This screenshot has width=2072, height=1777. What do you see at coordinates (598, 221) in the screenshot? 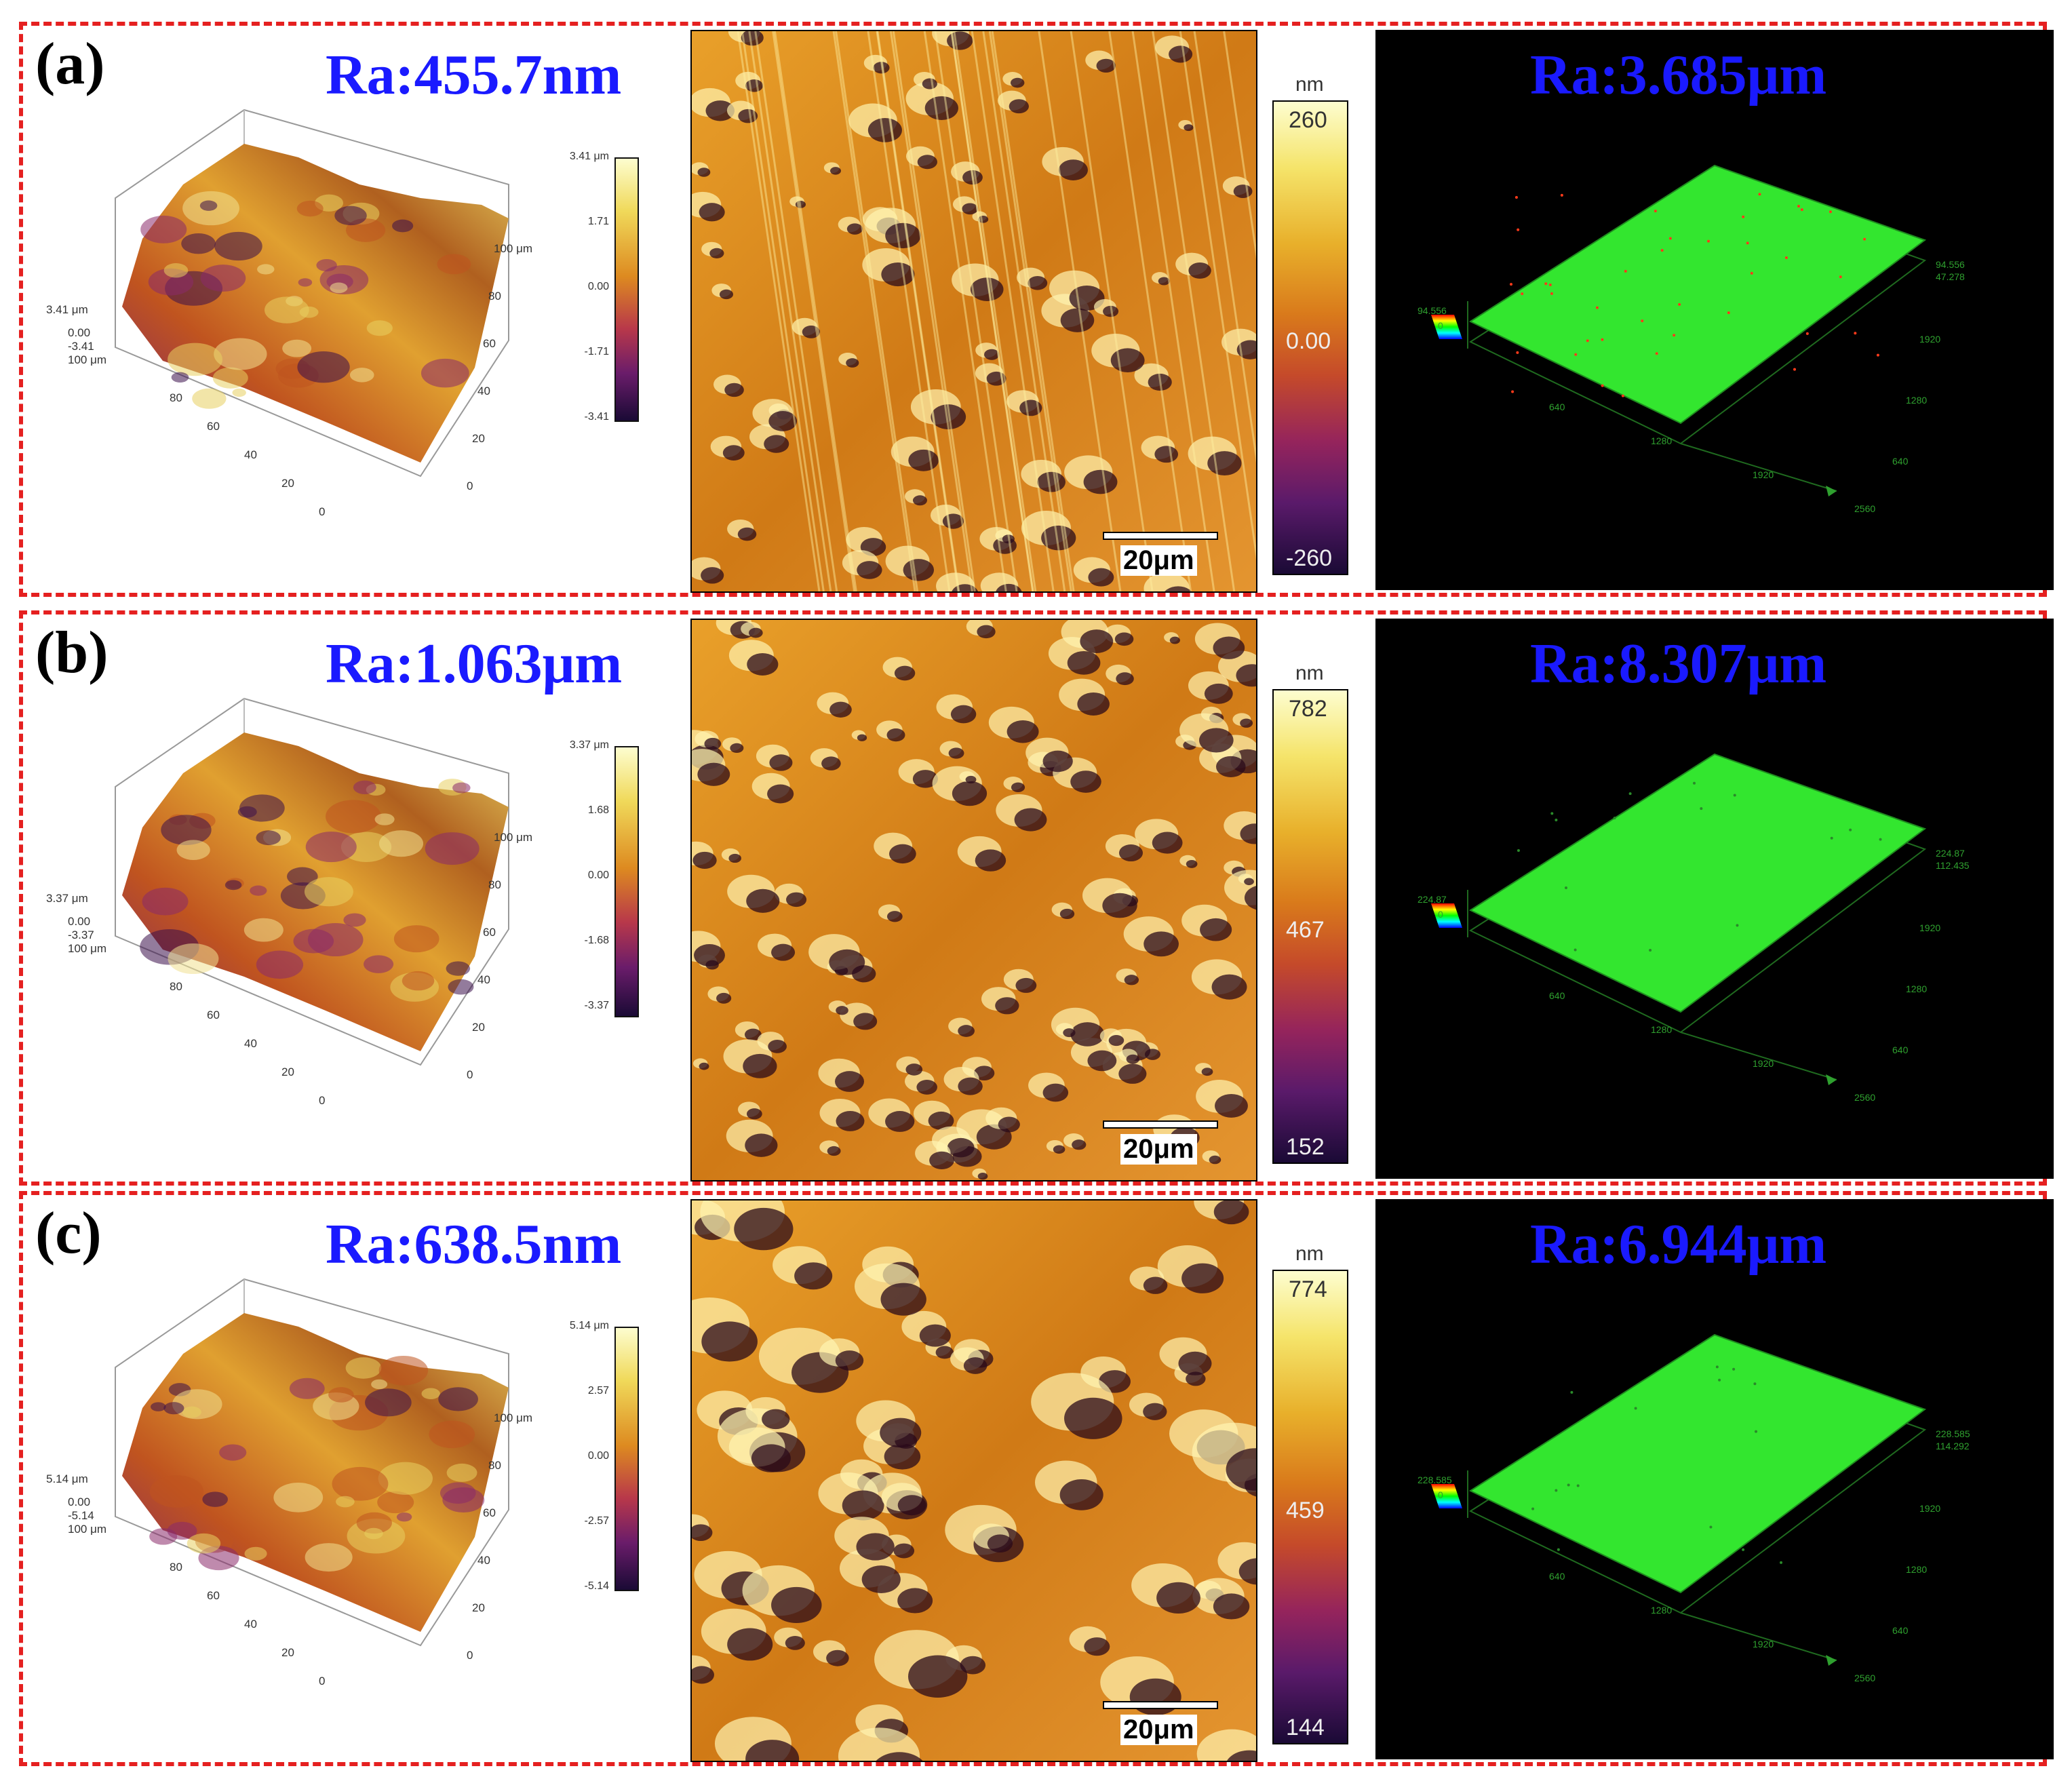
I see `surface-colorbar-tick: 1.71` at bounding box center [598, 221].